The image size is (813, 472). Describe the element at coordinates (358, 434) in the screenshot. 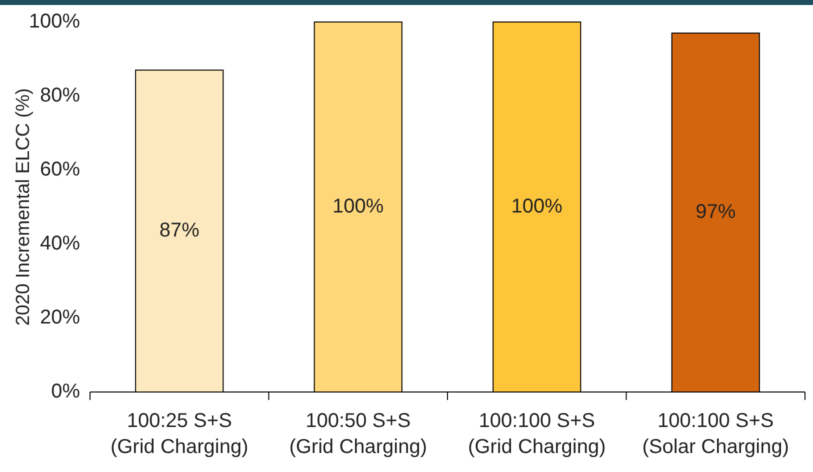

I see `x-tick-label: 100:50 S+S (Grid Charging)` at that location.